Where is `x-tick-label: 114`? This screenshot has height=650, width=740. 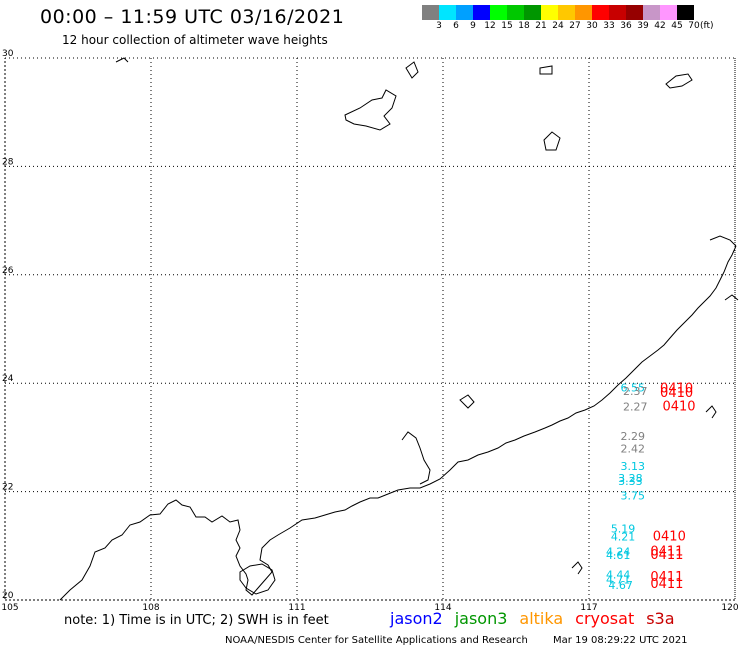
x-tick-label: 114 is located at coordinates (442, 608).